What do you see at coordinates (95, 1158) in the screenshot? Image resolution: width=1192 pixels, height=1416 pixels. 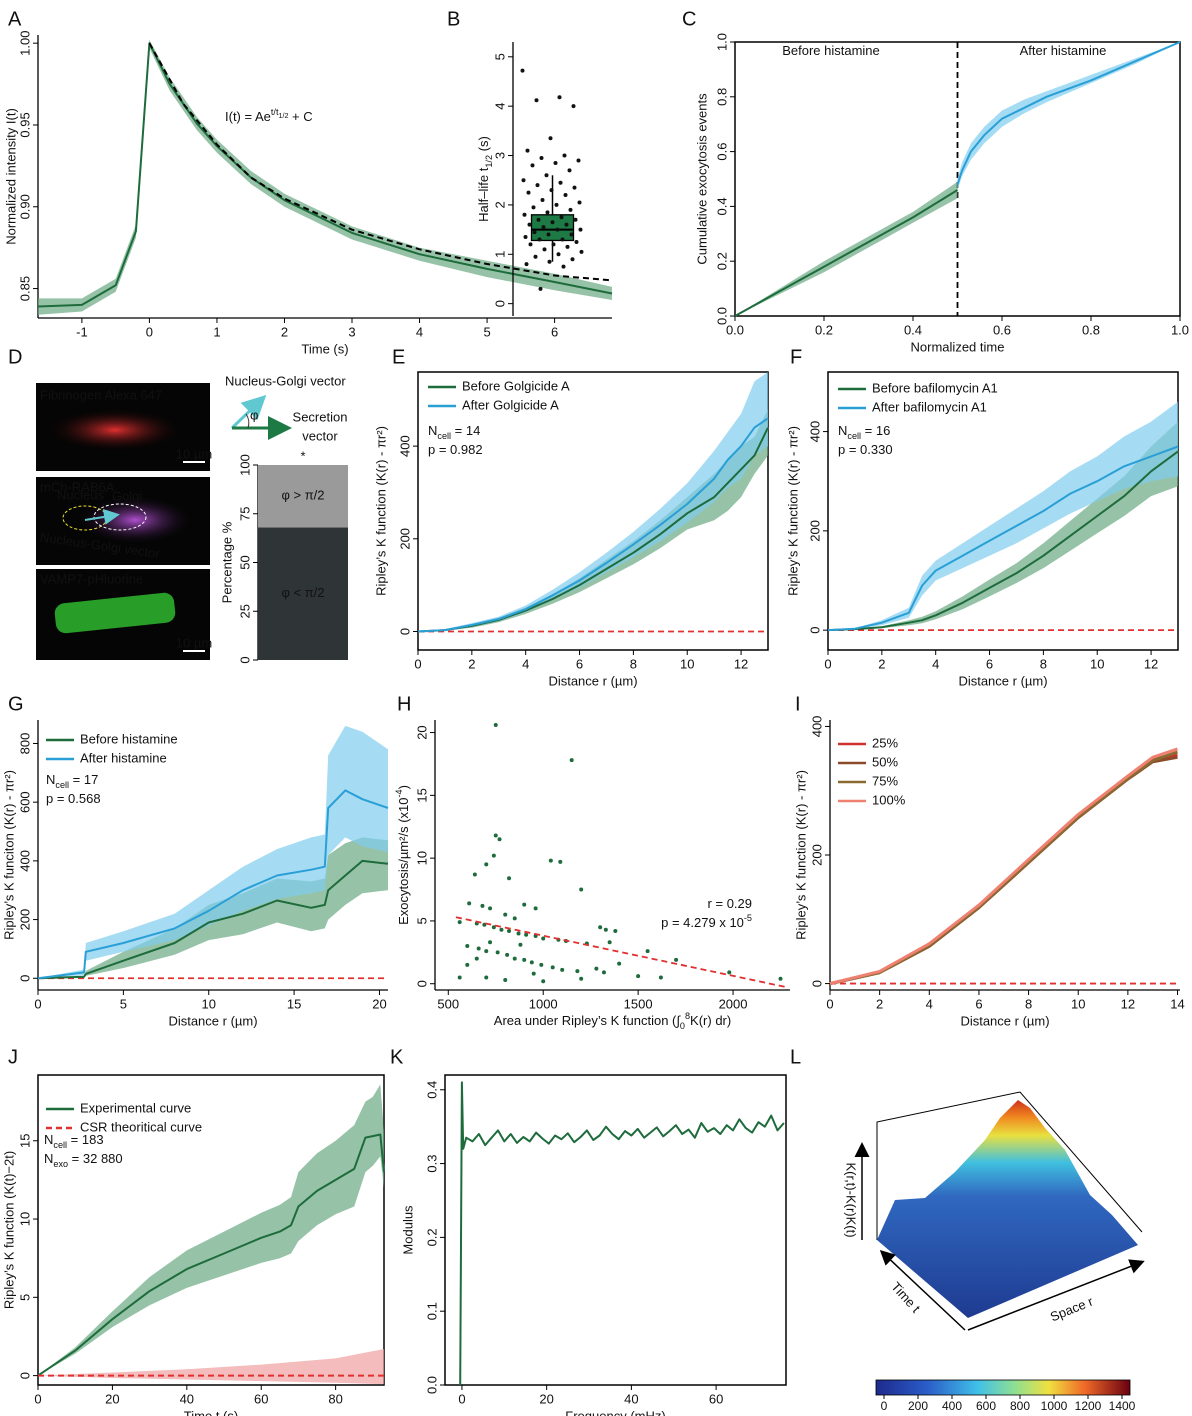 I see `annotation-part: = 32 880` at bounding box center [95, 1158].